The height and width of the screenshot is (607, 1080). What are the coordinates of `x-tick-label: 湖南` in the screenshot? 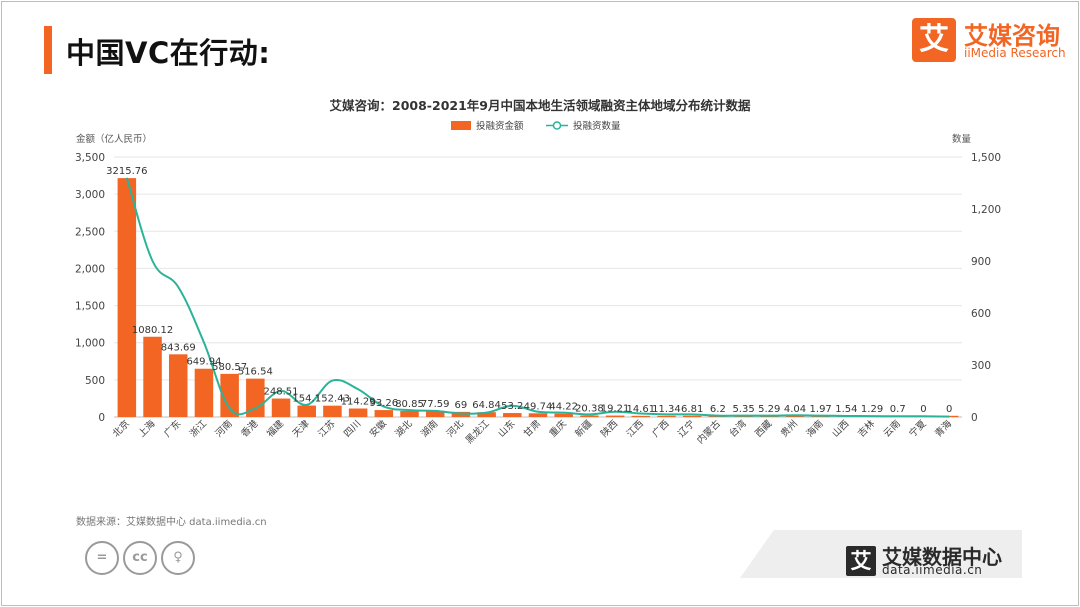 It's located at (429, 429).